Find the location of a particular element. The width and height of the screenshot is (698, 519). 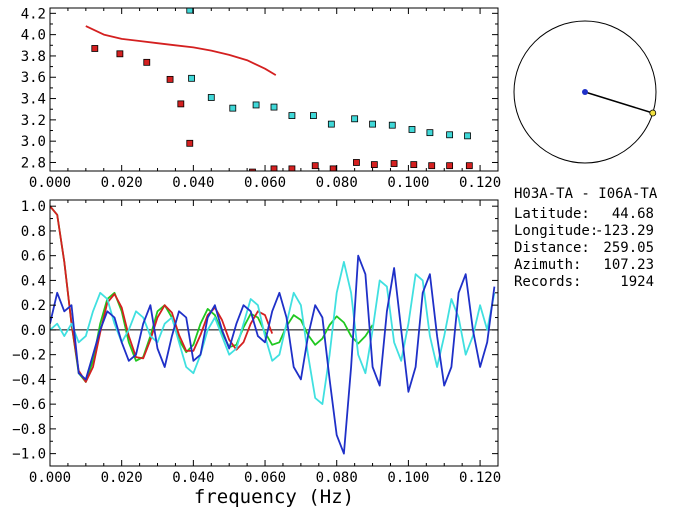

azimuth-label: Azimuth: is located at coordinates (547, 265).